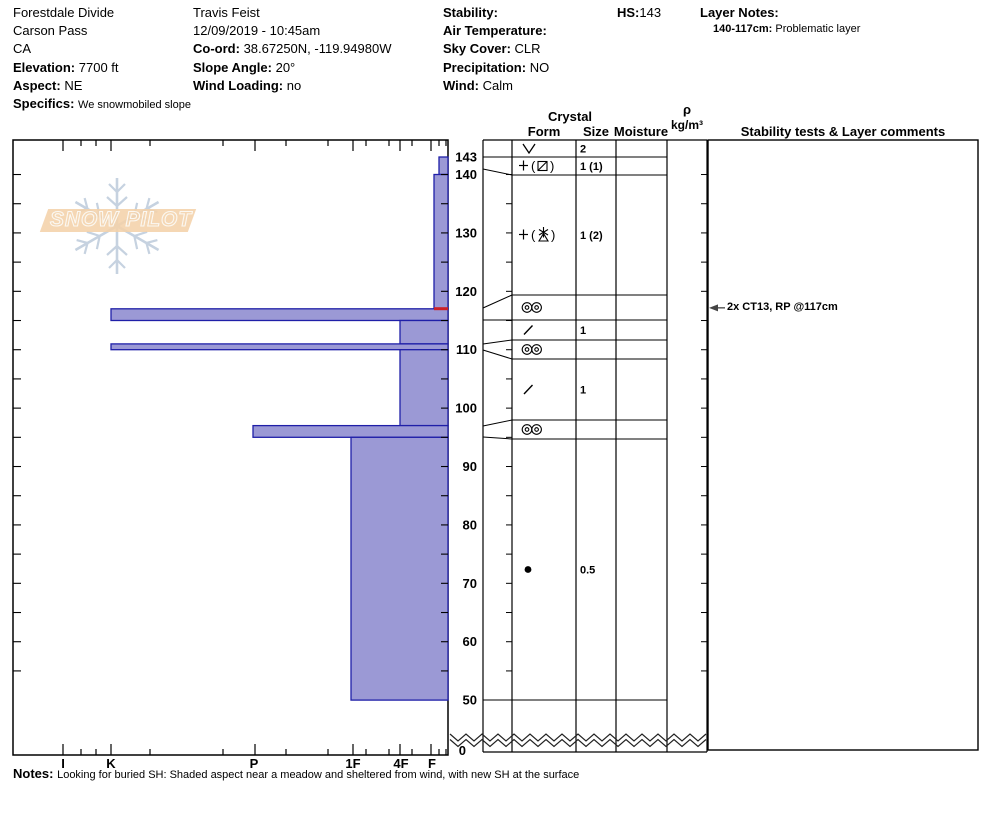 This screenshot has width=994, height=840. Describe the element at coordinates (470, 12) in the screenshot. I see `stability-row: Stability:` at that location.